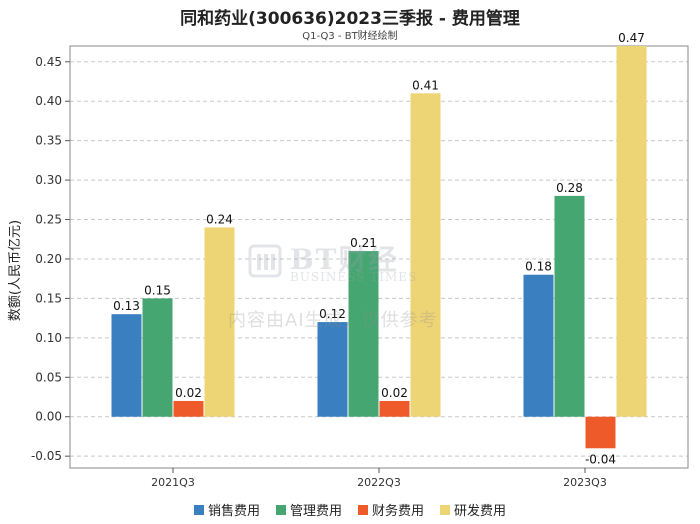 The image size is (700, 524). What do you see at coordinates (379, 482) in the screenshot?
I see `x-tick-label: 2022Q3` at bounding box center [379, 482].